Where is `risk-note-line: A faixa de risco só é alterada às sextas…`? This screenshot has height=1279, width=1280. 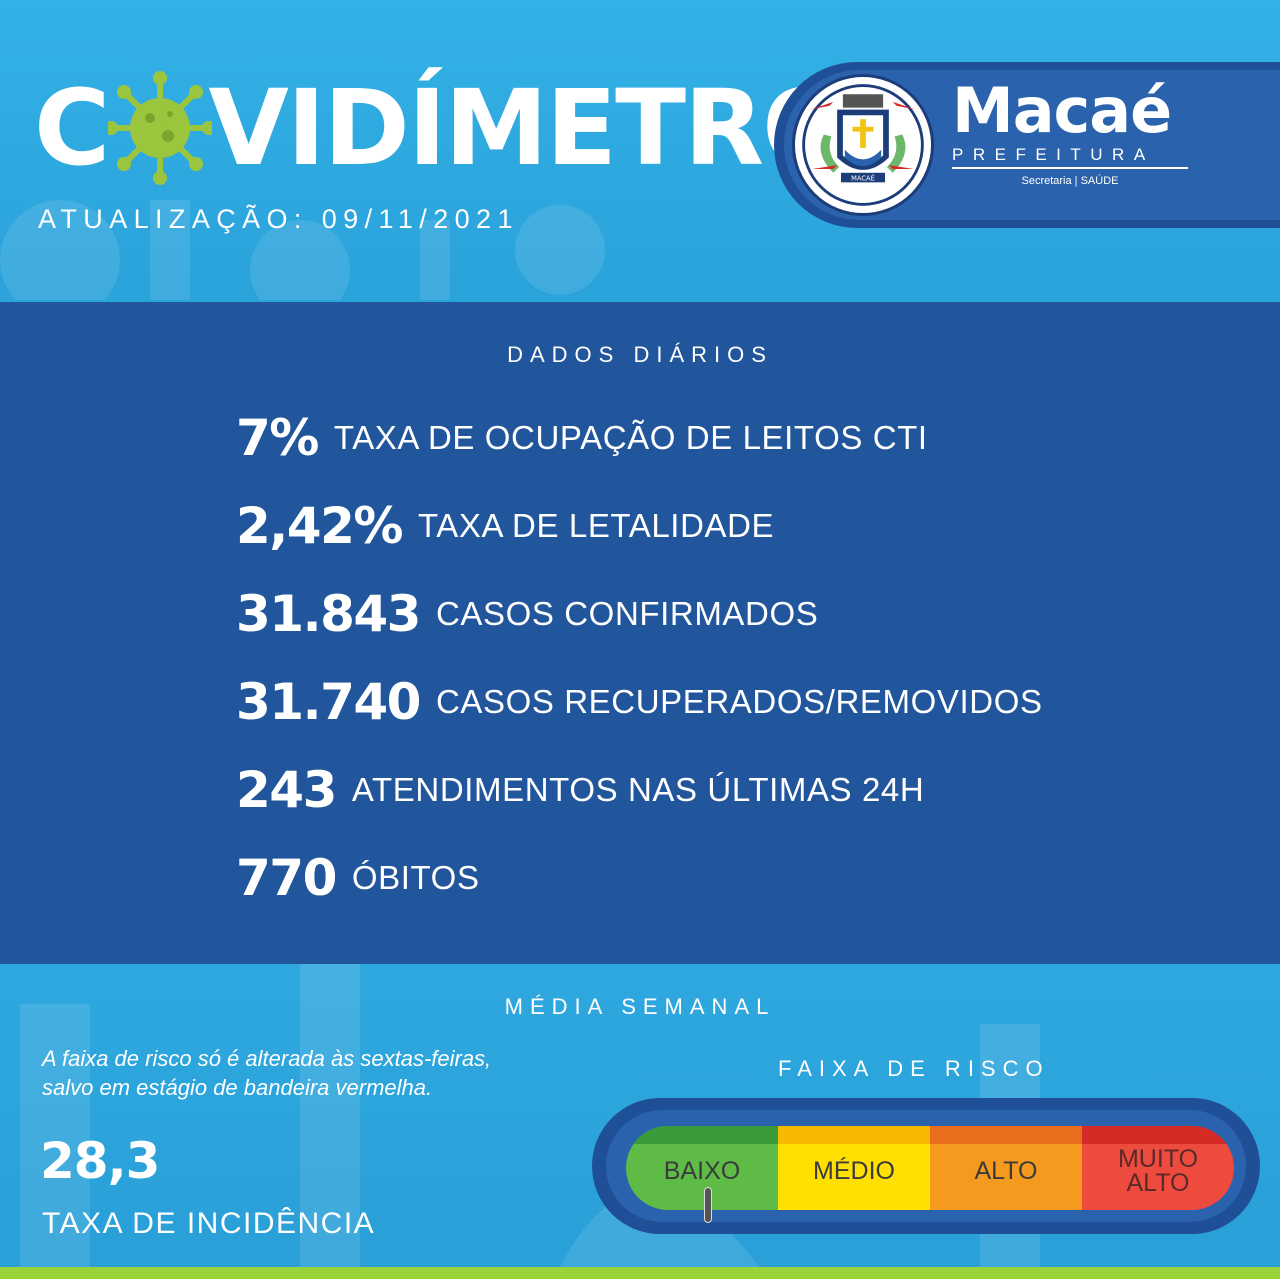
risk-note-line: A faixa de risco só é alterada às sextas… is located at coordinates (267, 1058).